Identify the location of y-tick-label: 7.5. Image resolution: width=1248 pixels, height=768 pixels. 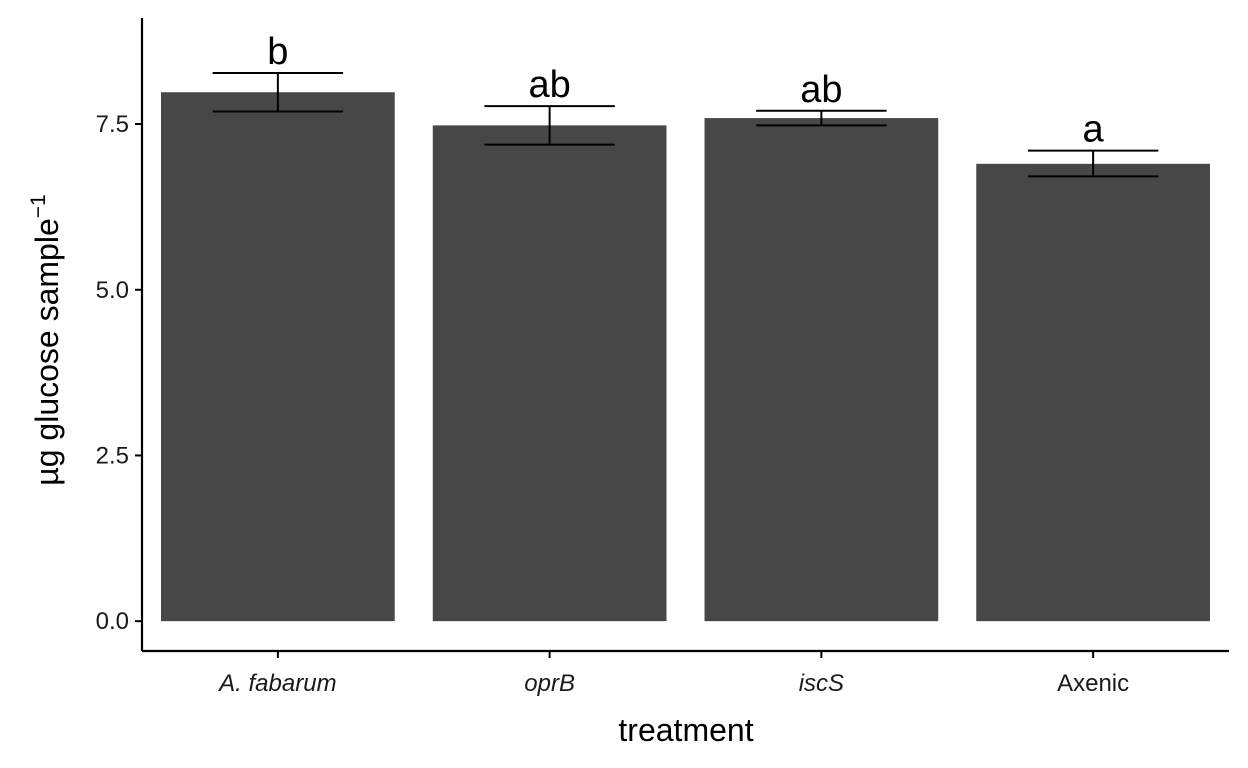
(112, 124).